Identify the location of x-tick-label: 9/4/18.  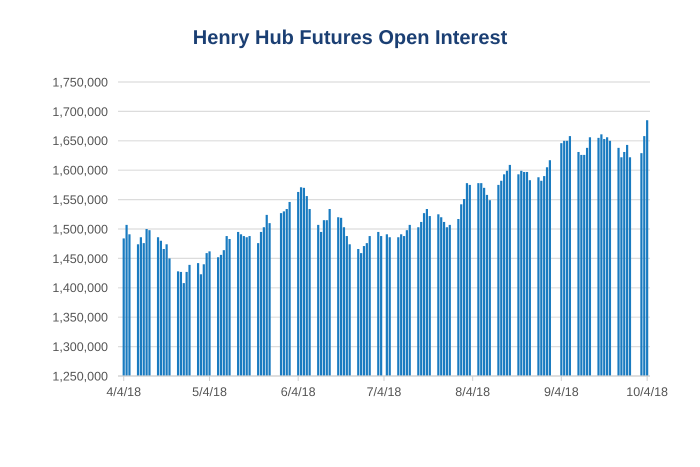
(561, 392).